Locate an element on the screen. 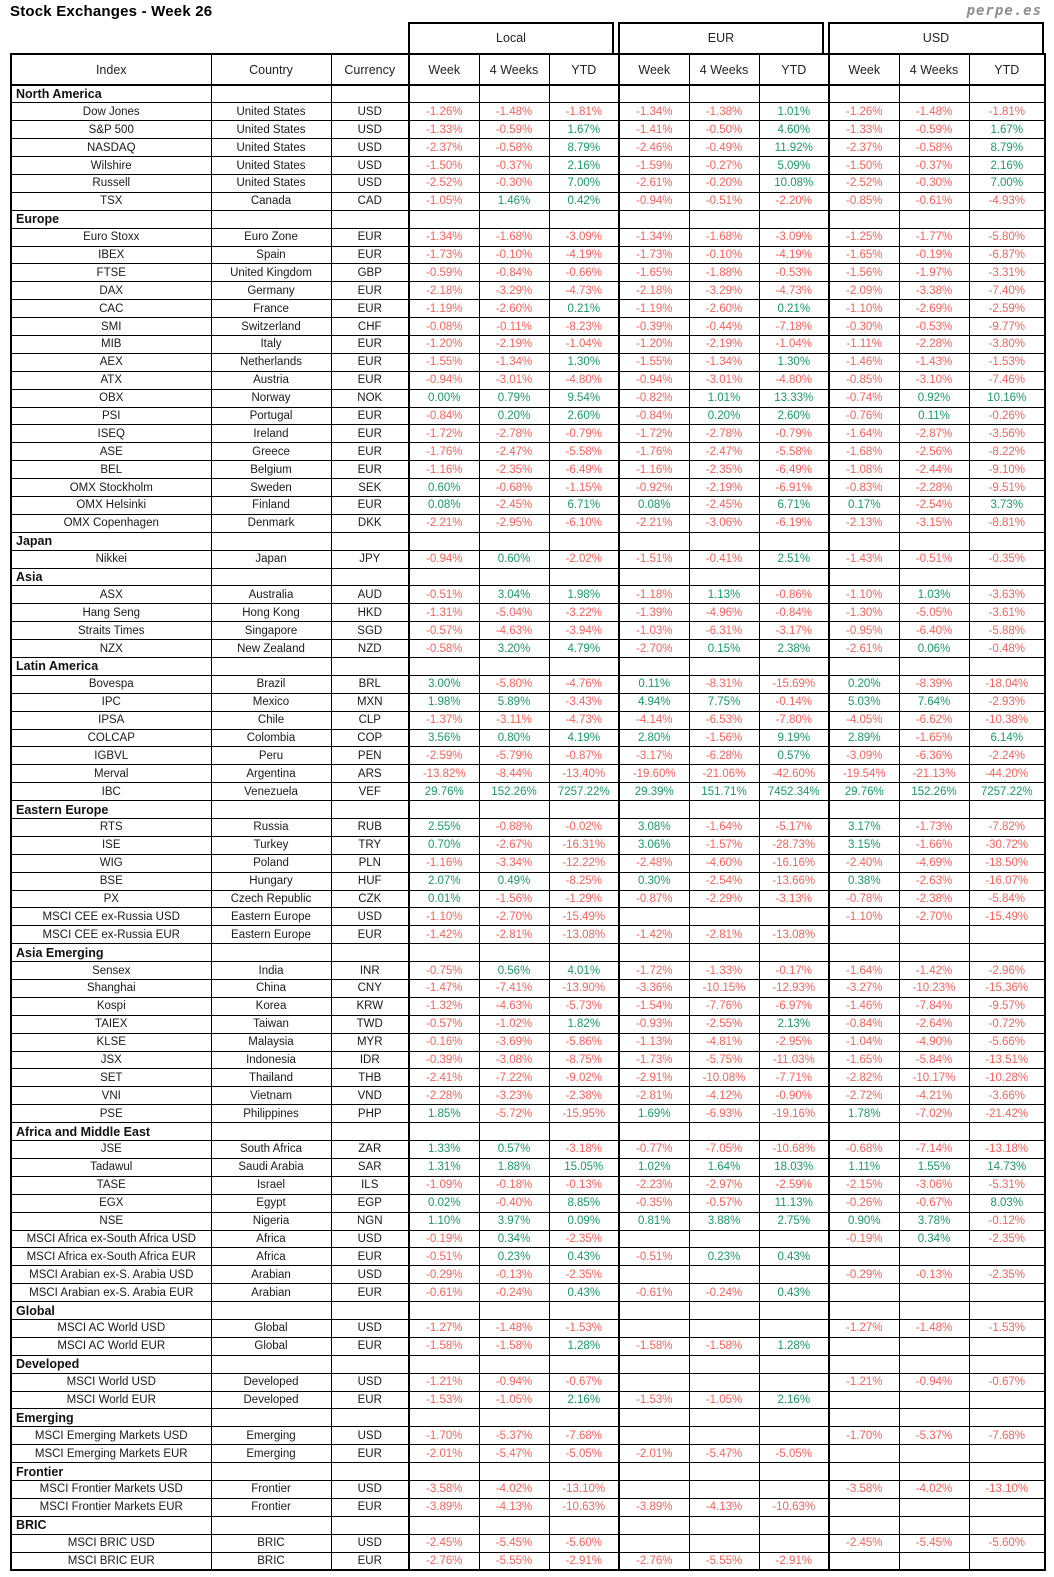  value-cell: -2.15% is located at coordinates (864, 1185).